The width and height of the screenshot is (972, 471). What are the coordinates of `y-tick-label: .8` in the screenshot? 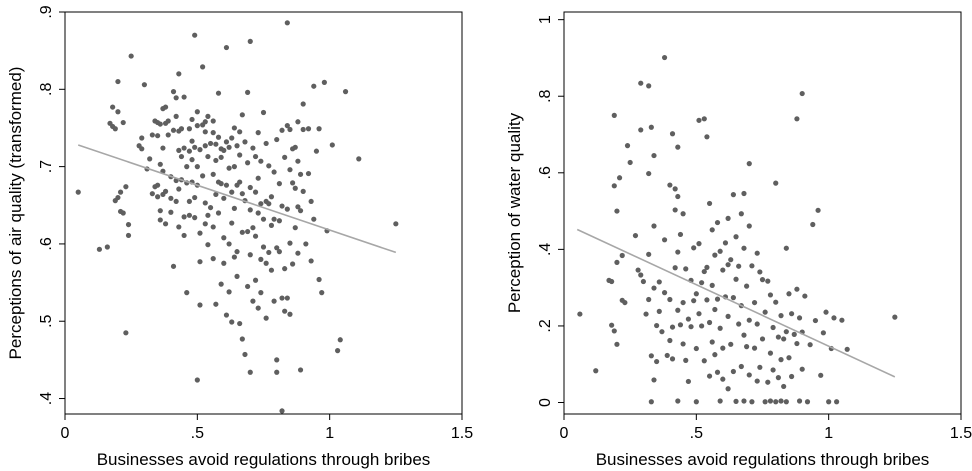 It's located at (46, 89).